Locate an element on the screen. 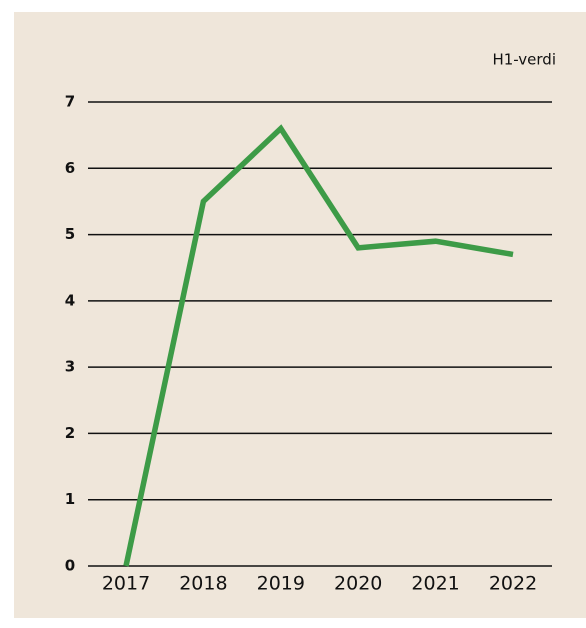  y-tick-label: 4 is located at coordinates (70, 300).